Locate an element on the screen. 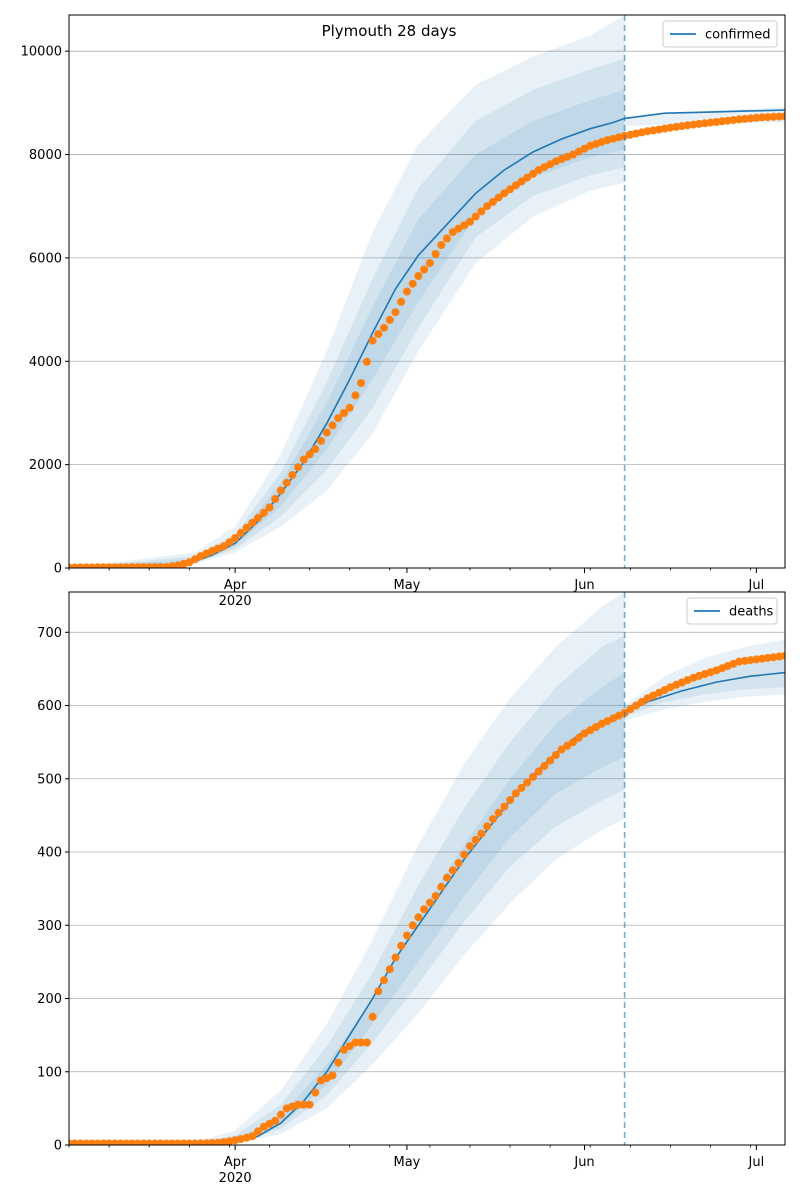 Image resolution: width=800 pixels, height=1200 pixels. legend-label: deaths is located at coordinates (751, 612).